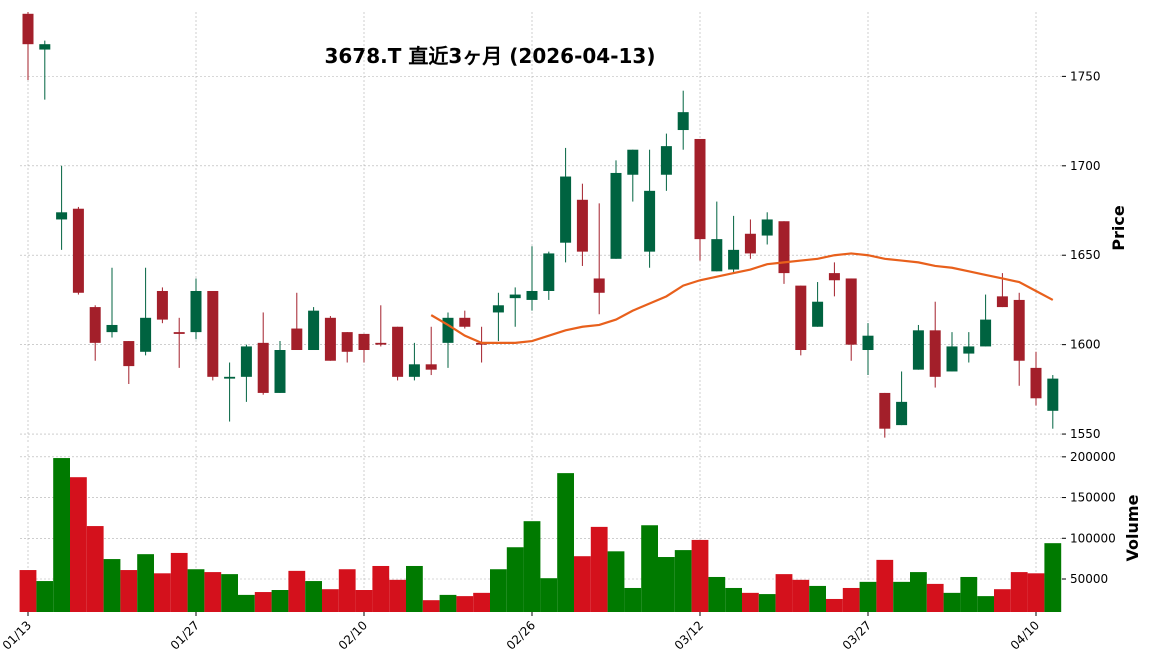 This screenshot has width=1152, height=670. I want to click on x-tick-label: 04/10, so click(1025, 635).